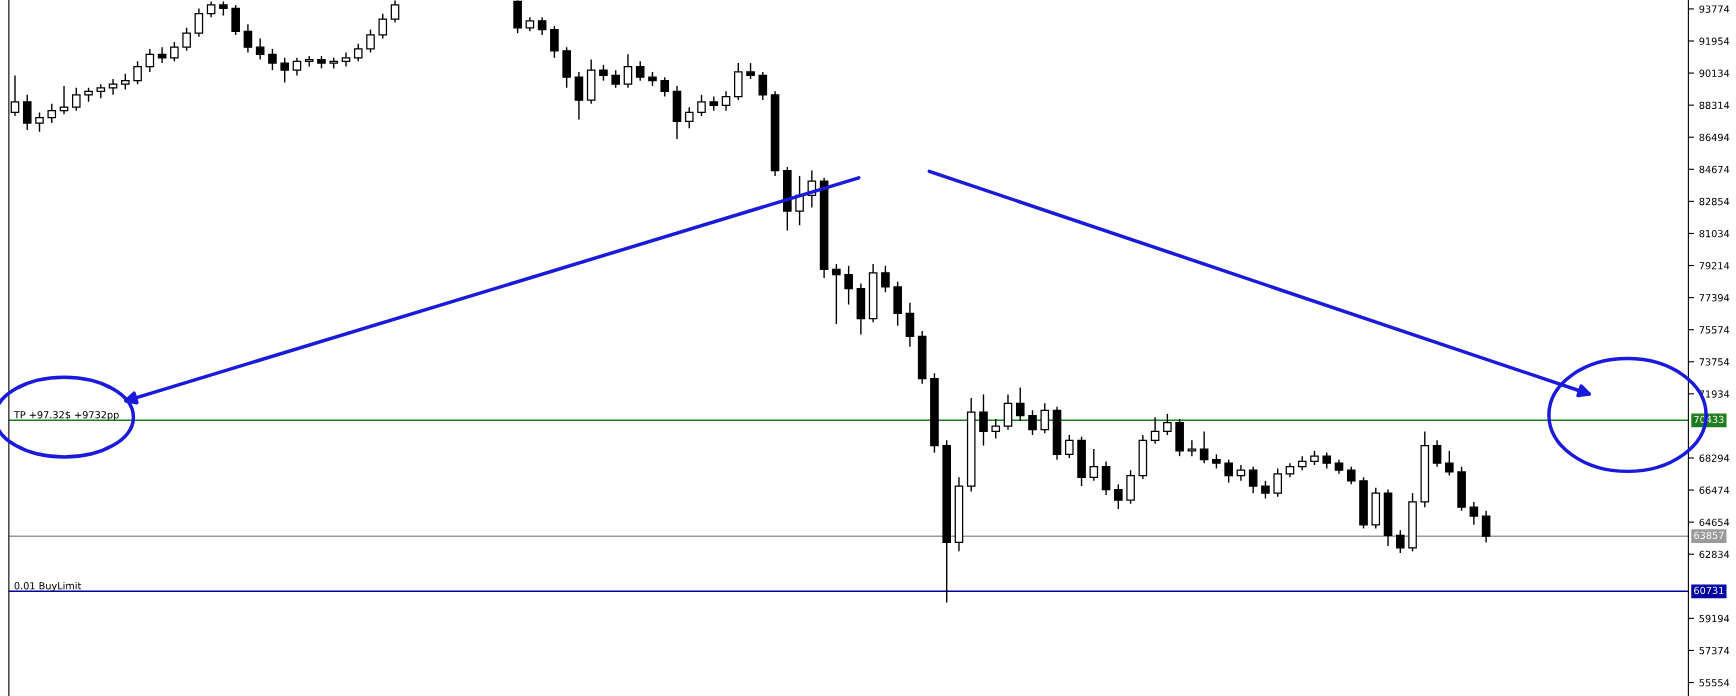 The image size is (1736, 696). What do you see at coordinates (1714, 105) in the screenshot?
I see `y-tick-label: 88314` at bounding box center [1714, 105].